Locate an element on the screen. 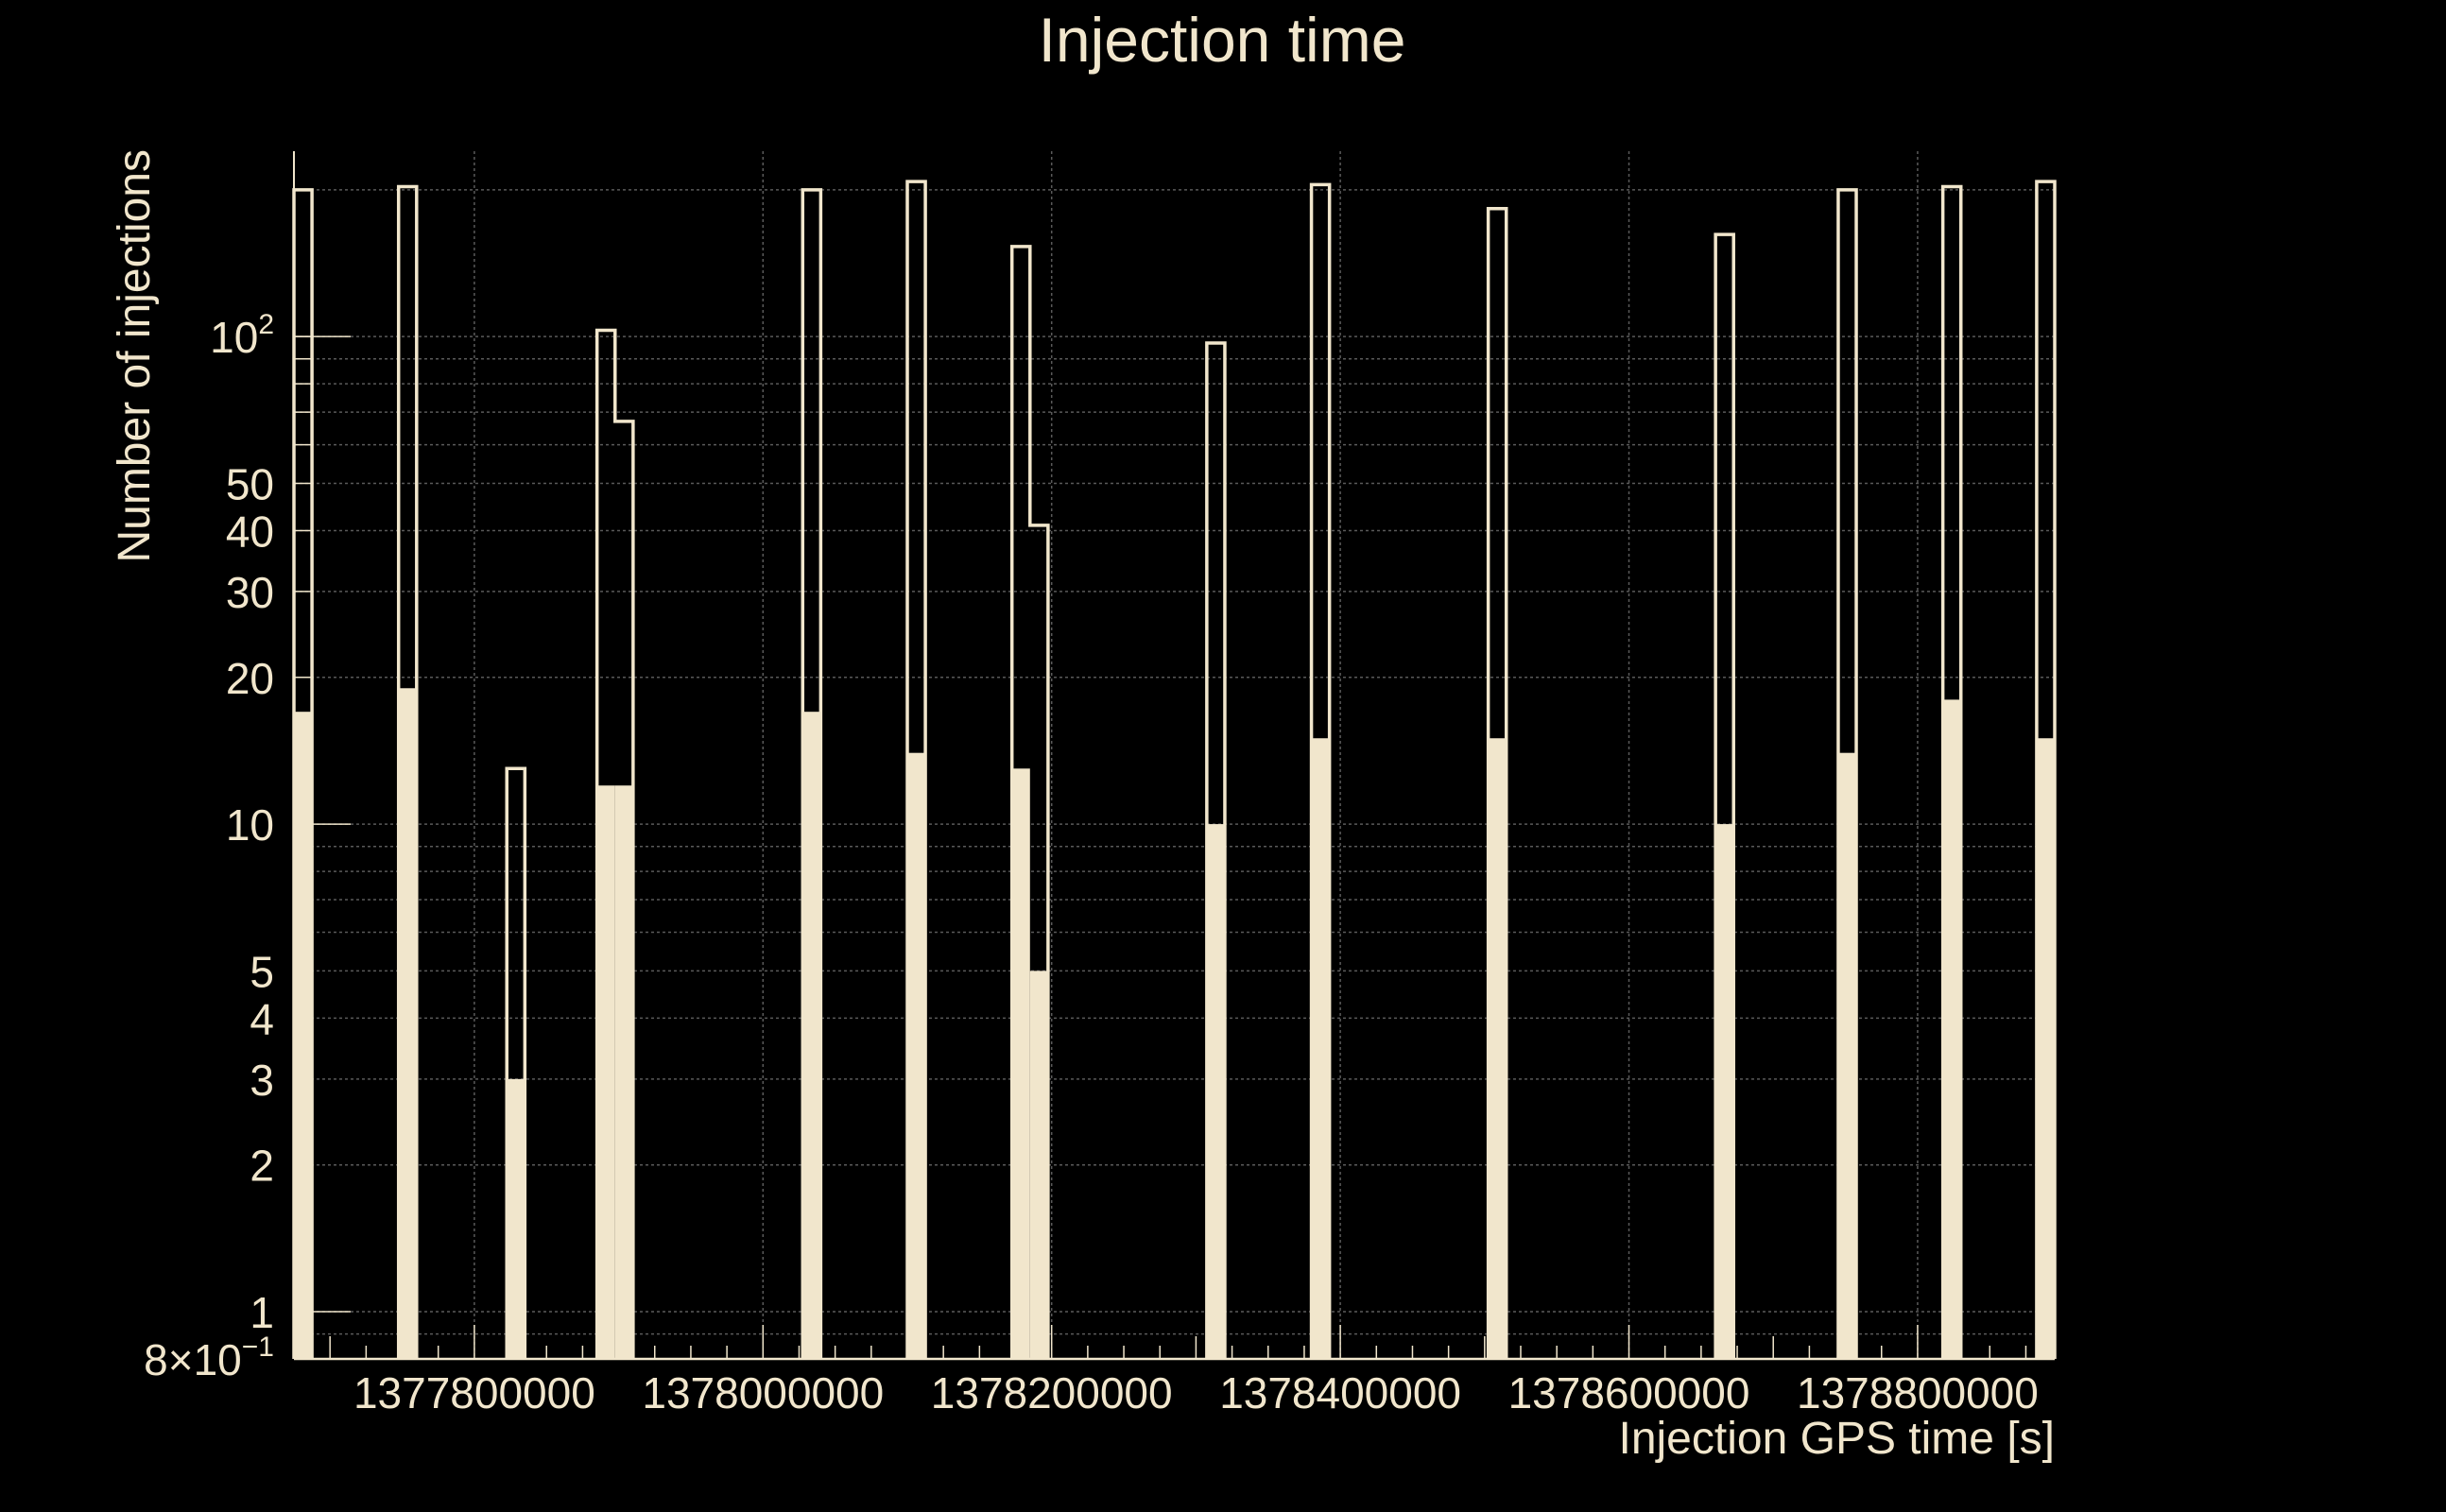 The image size is (2446, 1512). x-tick-label: 1377800000 is located at coordinates (474, 1393).